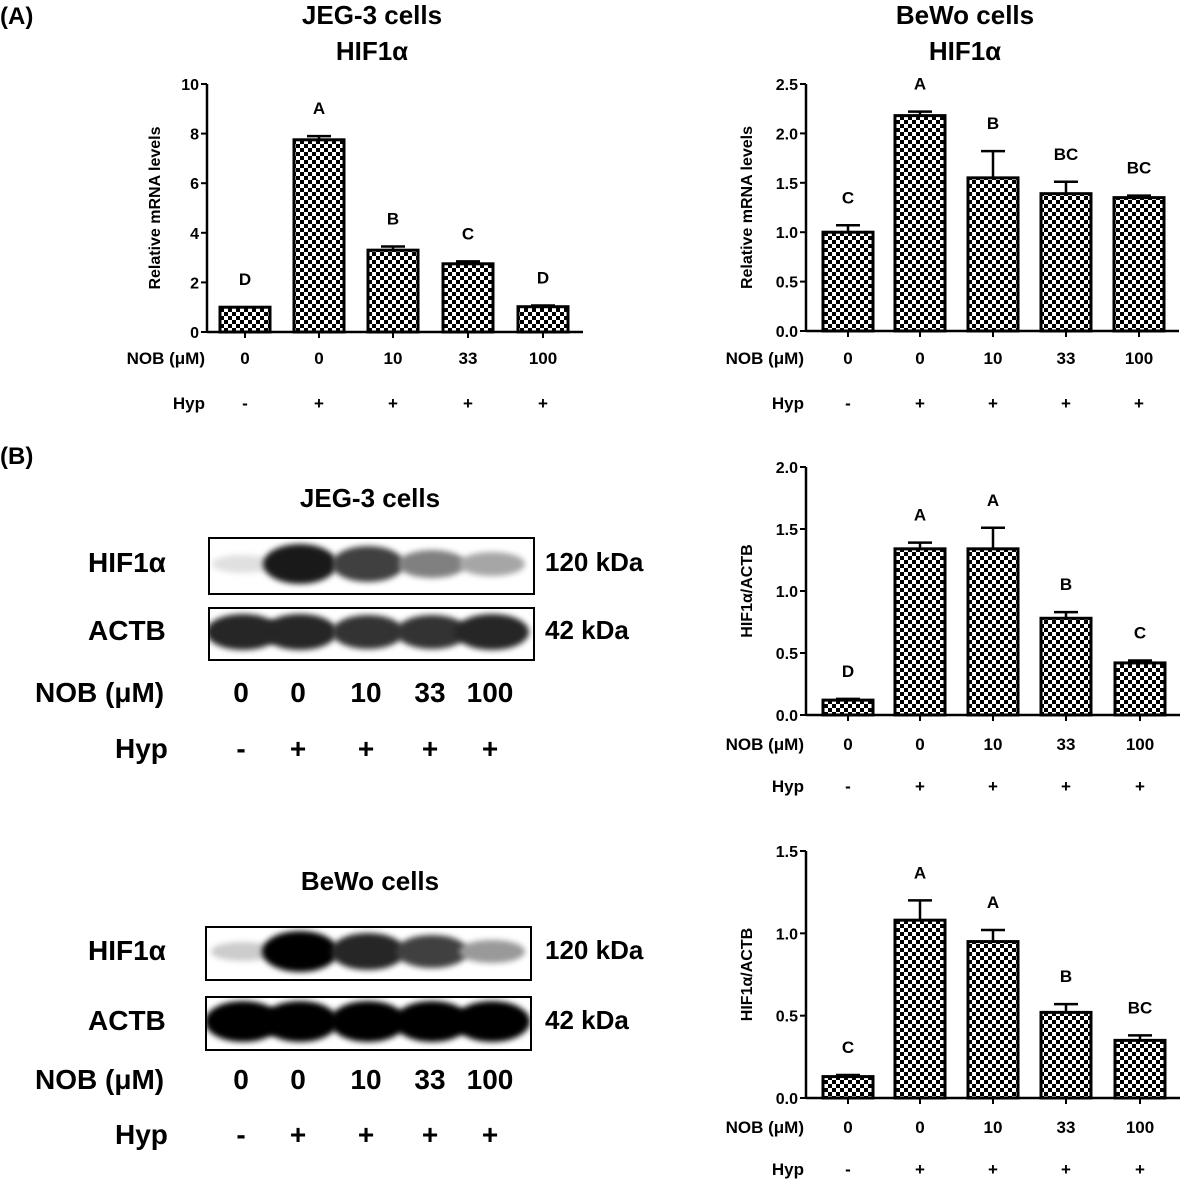  What do you see at coordinates (372, 15) in the screenshot?
I see `chart1-title-cells: JEG-3 cells` at bounding box center [372, 15].